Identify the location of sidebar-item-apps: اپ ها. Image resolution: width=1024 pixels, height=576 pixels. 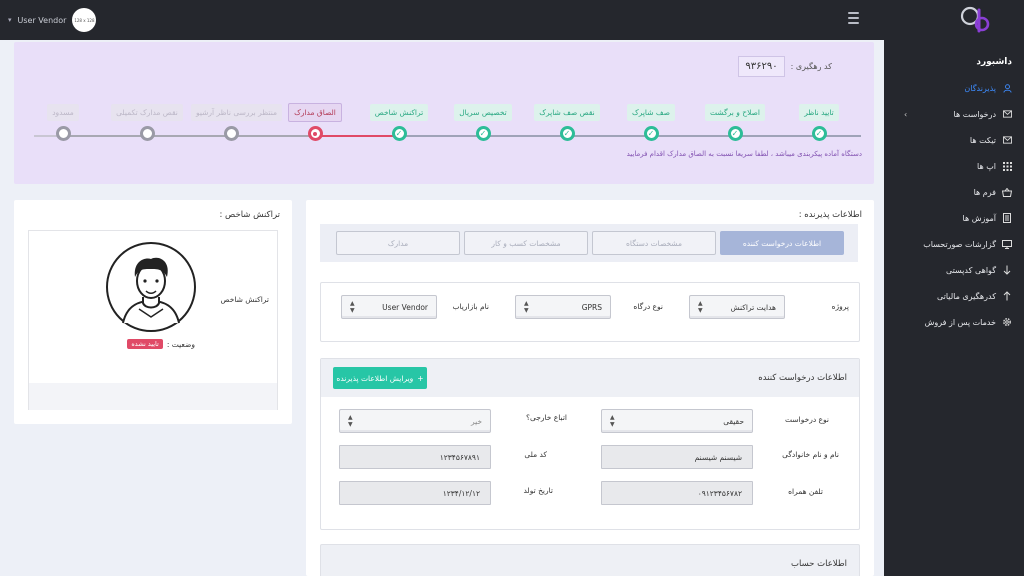
(953, 166).